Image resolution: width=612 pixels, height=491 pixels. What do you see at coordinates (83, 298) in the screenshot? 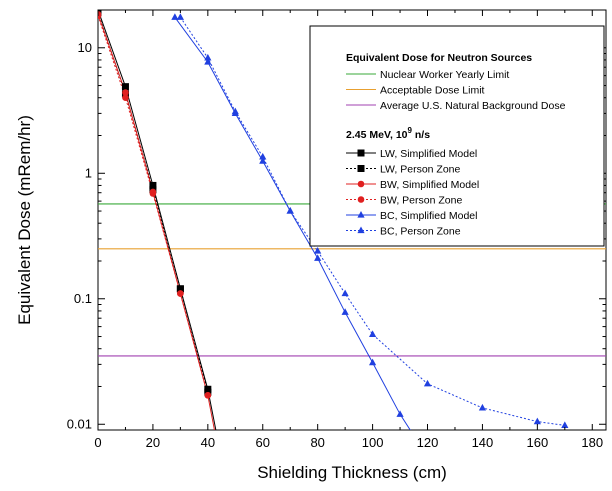
I see `y-tick-label-1: 0.1` at bounding box center [83, 298].